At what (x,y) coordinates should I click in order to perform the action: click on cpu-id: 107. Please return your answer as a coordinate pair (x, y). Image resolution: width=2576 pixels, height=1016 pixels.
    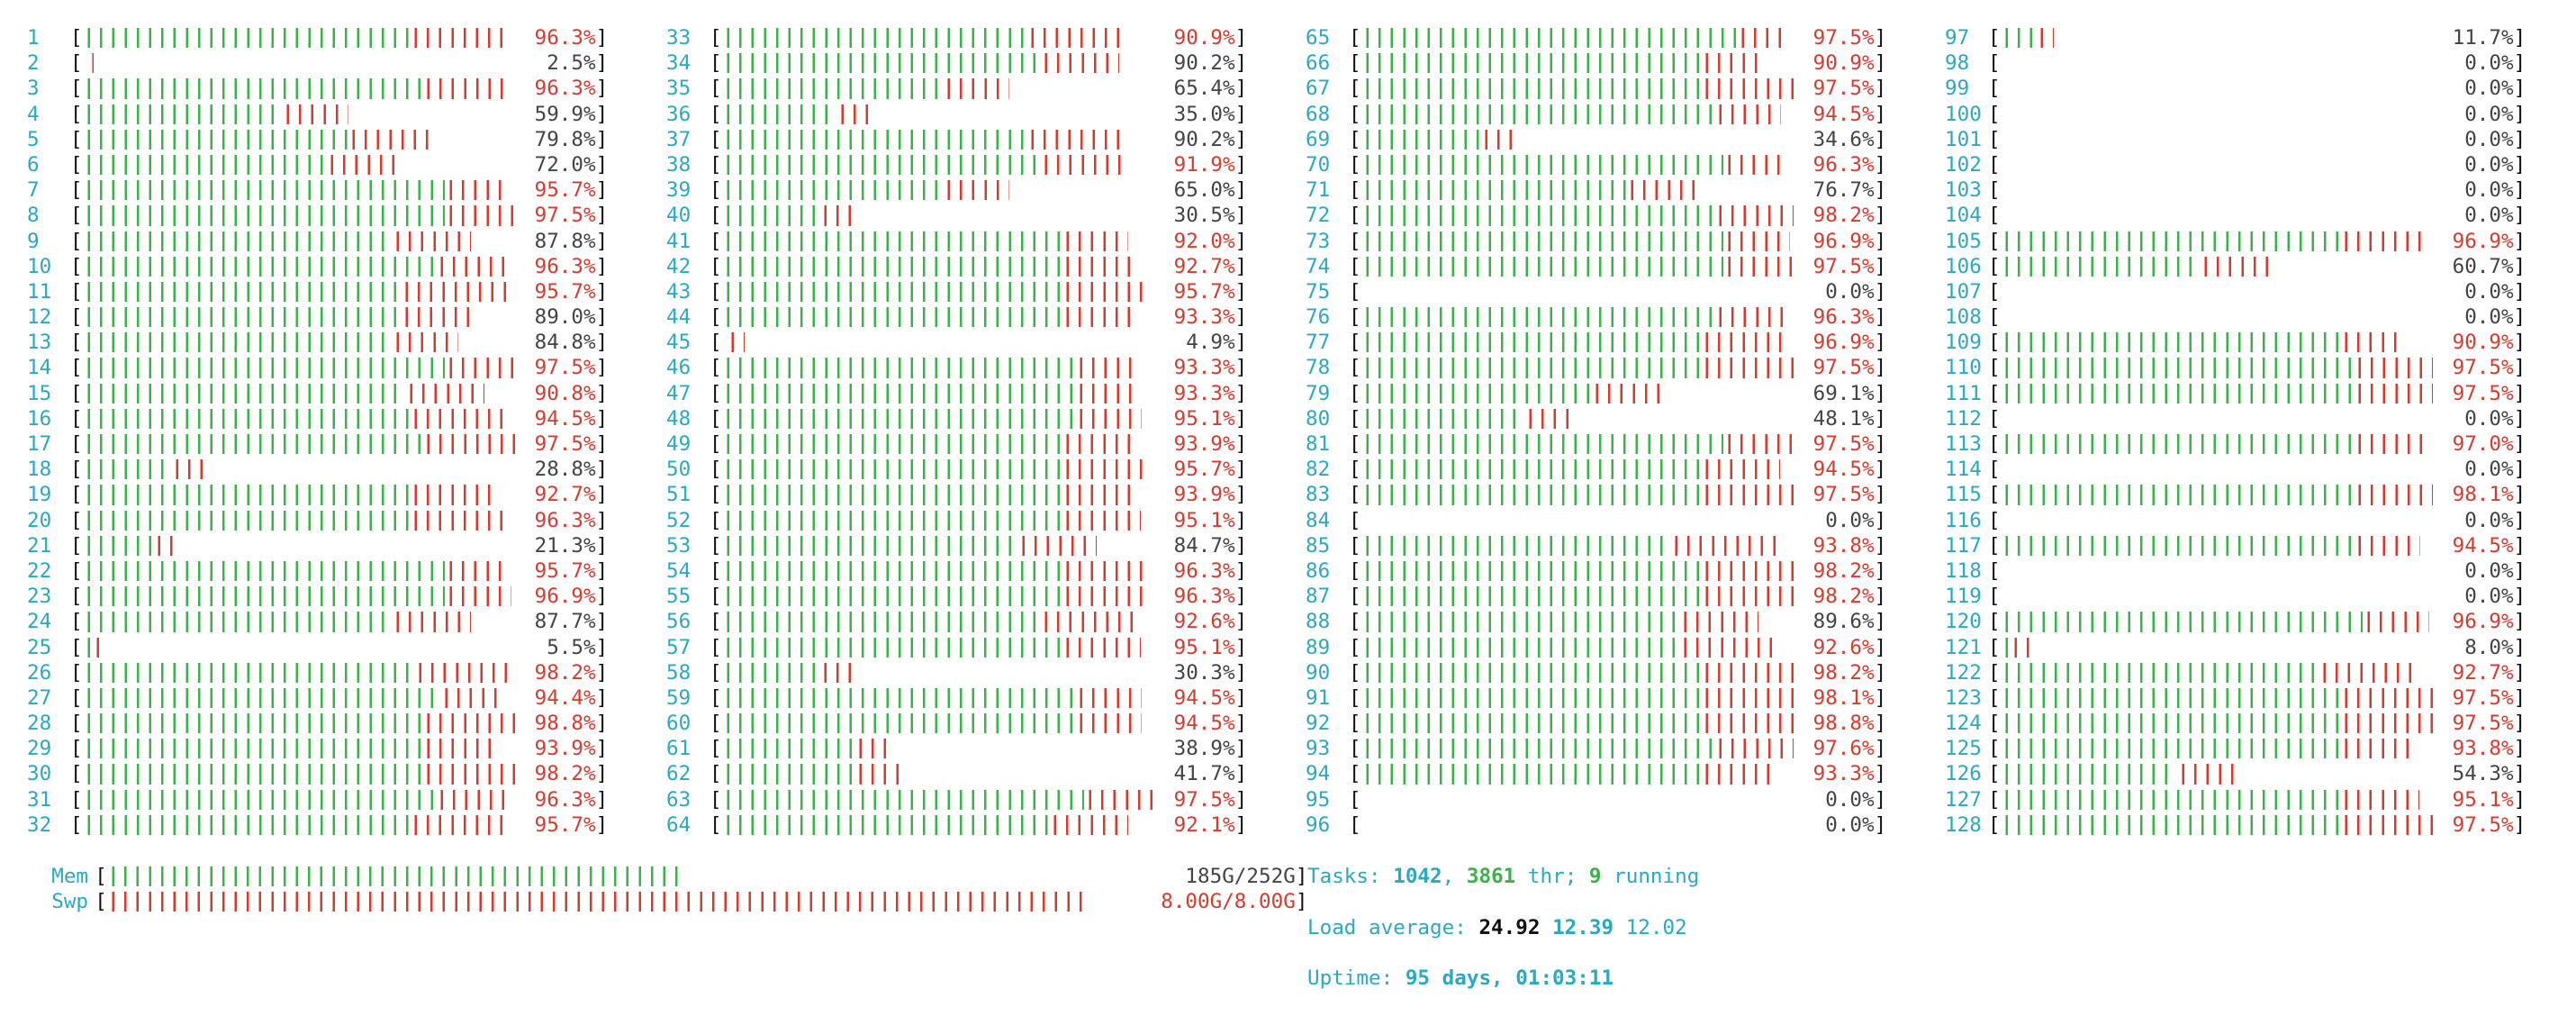
    Looking at the image, I should click on (1963, 291).